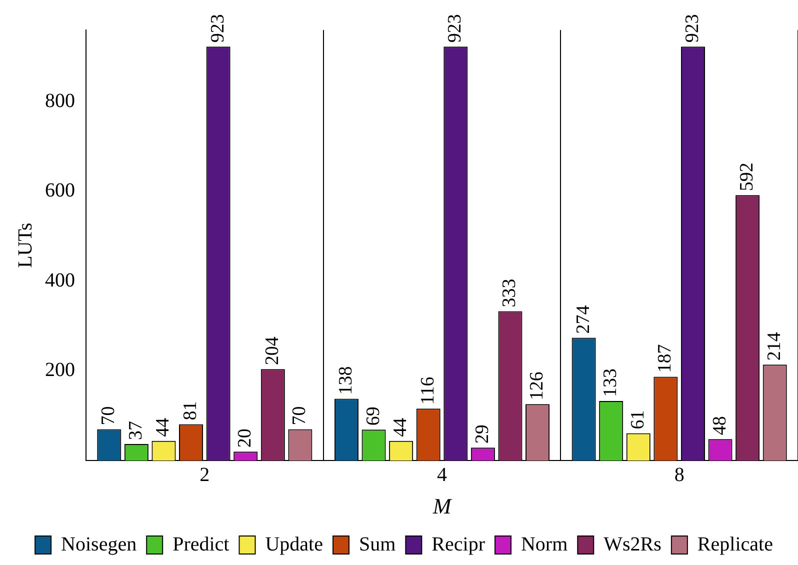 The height and width of the screenshot is (565, 798). I want to click on legend-label: Ws2Rs, so click(633, 544).